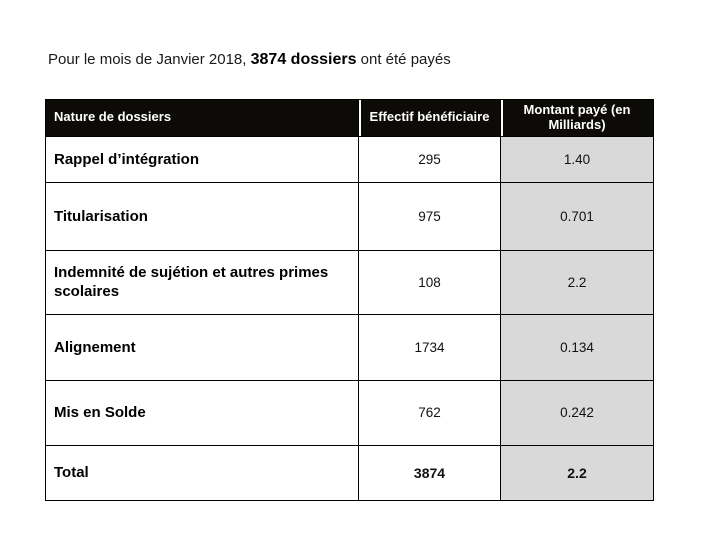  What do you see at coordinates (429, 347) in the screenshot?
I see `cell-effectif: 1734` at bounding box center [429, 347].